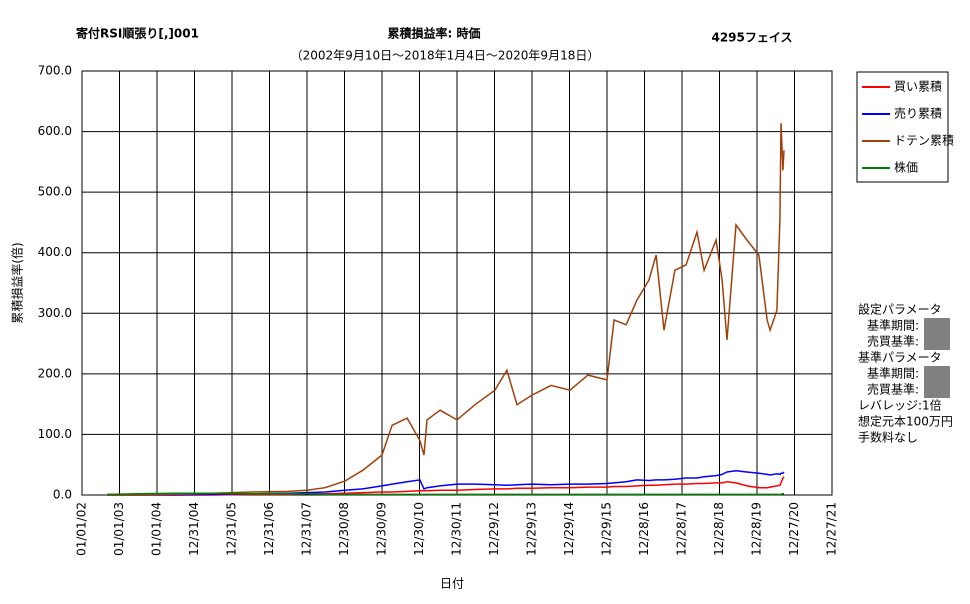 This screenshot has height=604, width=970. Describe the element at coordinates (137, 33) in the screenshot. I see `chart-left-title: 寄付RSI順張り[,]001` at that location.